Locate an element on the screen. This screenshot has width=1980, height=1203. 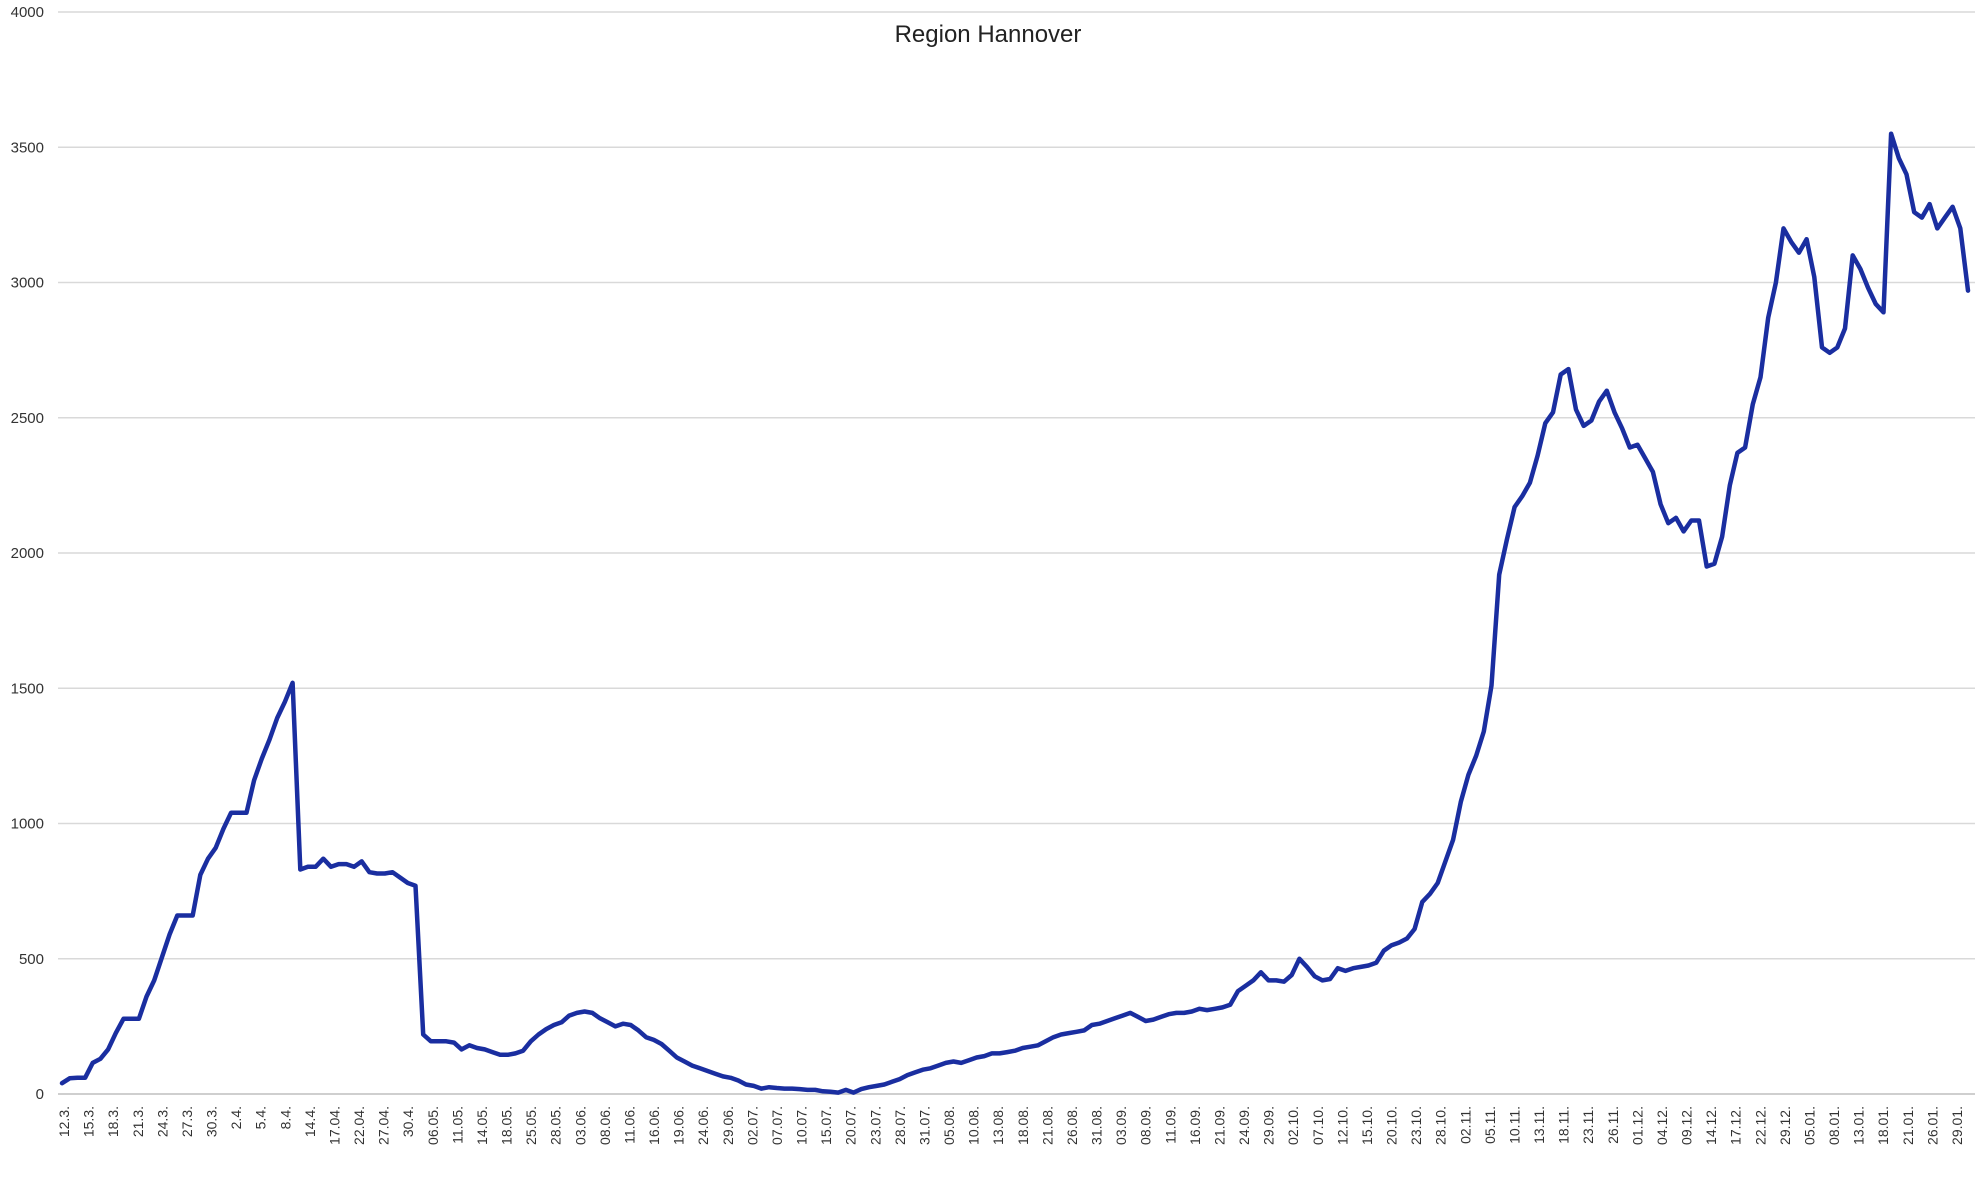
x-tick-label: 09.12. is located at coordinates (1687, 1125).